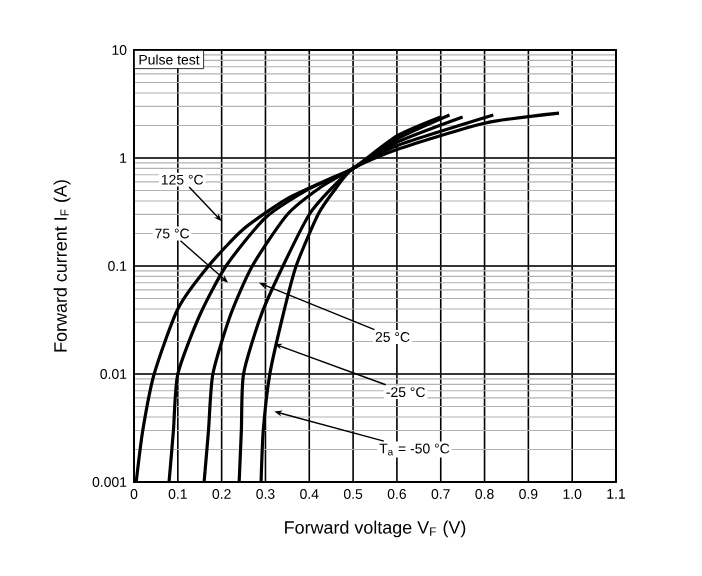  Describe the element at coordinates (62, 266) in the screenshot. I see `y-axis-title: Forward current I$_{F}$ (A)` at that location.